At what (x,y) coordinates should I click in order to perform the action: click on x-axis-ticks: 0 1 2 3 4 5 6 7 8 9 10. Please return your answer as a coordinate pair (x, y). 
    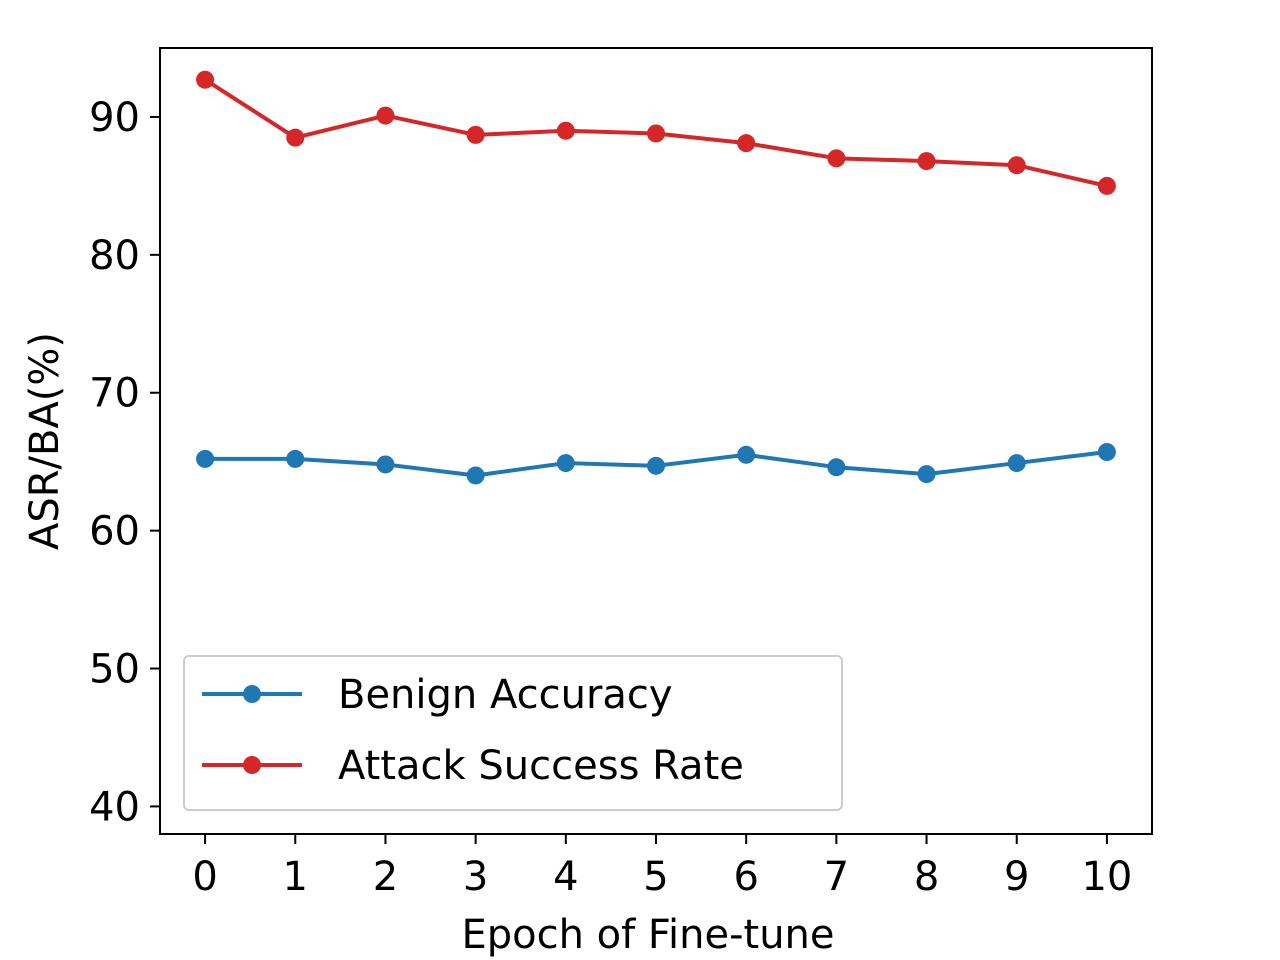
    Looking at the image, I should click on (662, 867).